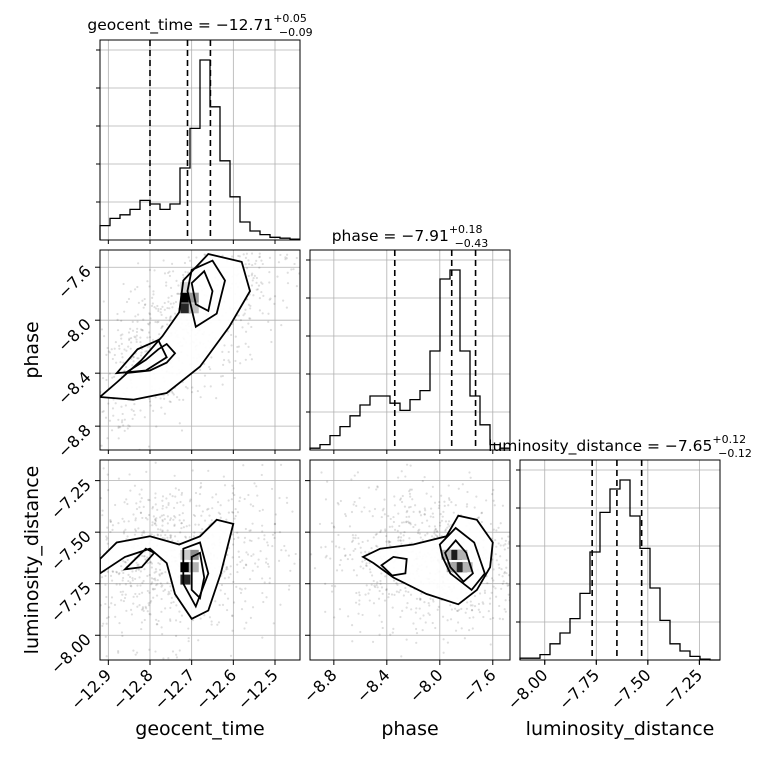  Describe the element at coordinates (619, 570) in the screenshot. I see `hist-step-luminosity-distance` at that location.